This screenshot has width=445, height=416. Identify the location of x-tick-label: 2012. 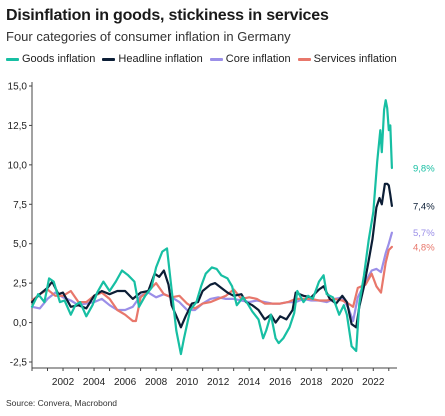
(218, 382).